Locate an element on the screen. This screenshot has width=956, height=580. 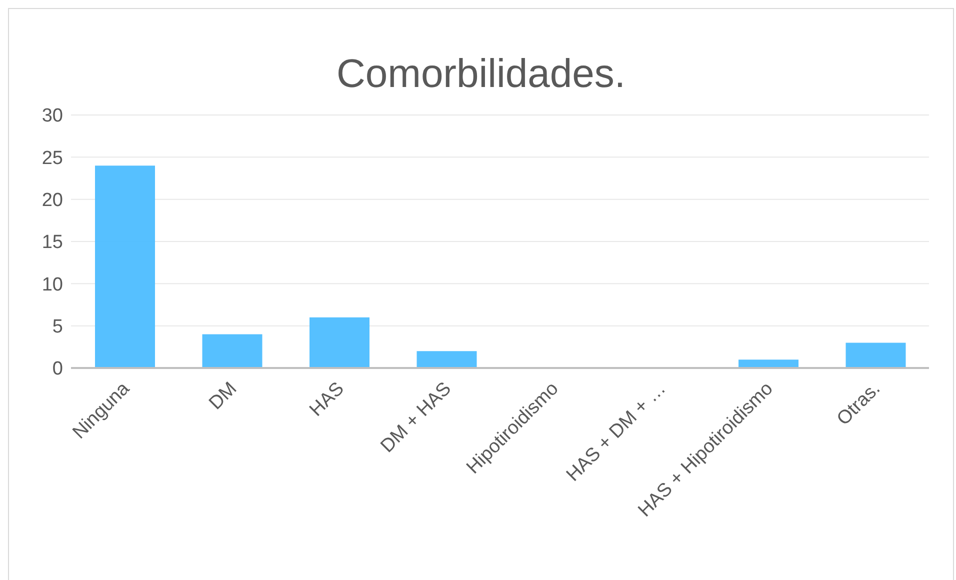
y-tick-label: 25 is located at coordinates (52, 158).